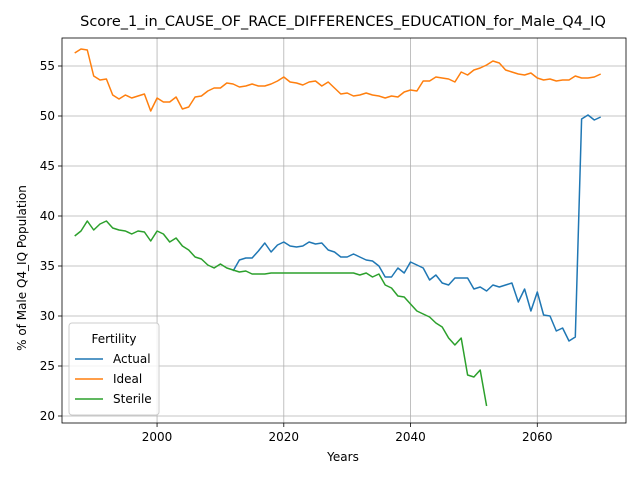 This screenshot has height=480, width=640. Describe the element at coordinates (47, 266) in the screenshot. I see `y-tick-label: 35` at that location.